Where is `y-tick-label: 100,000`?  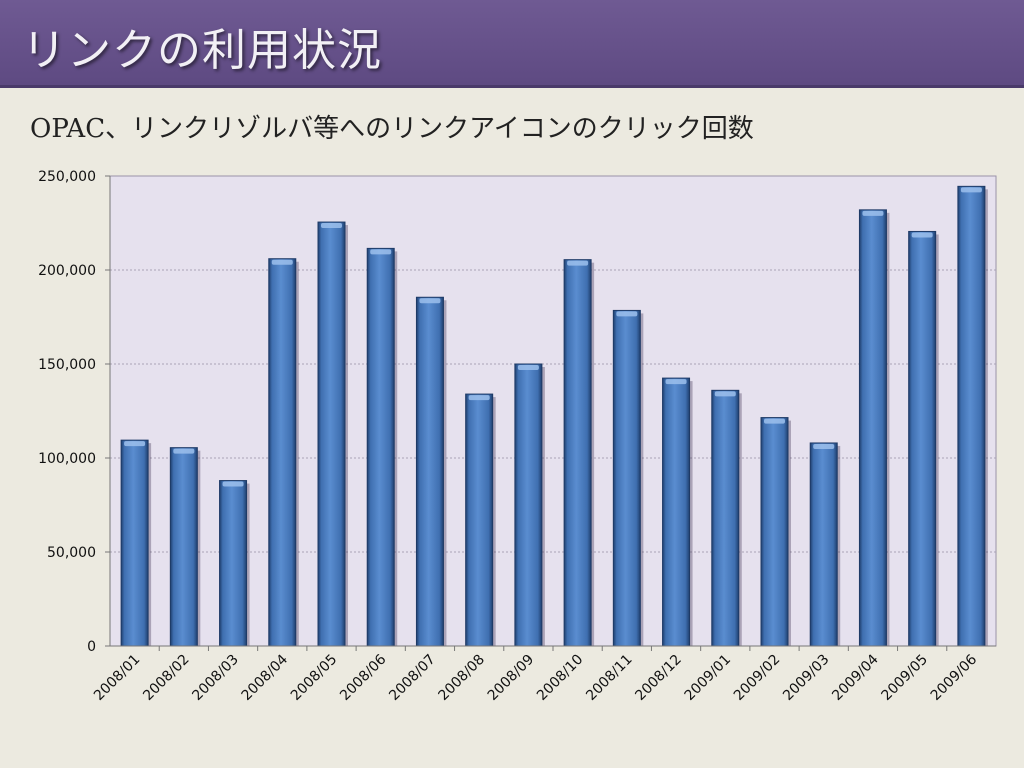
y-tick-label: 100,000 is located at coordinates (67, 459).